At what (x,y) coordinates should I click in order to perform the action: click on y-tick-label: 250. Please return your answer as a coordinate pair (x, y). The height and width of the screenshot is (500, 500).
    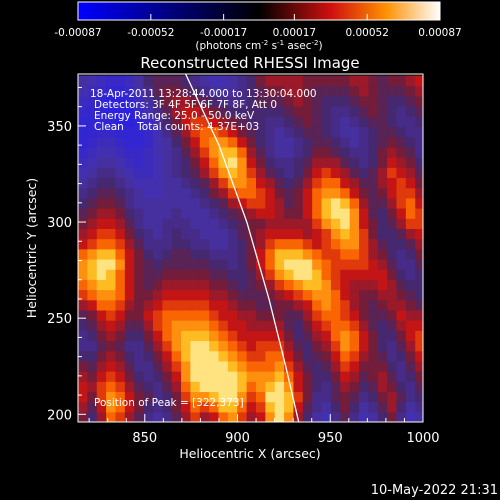
    Looking at the image, I should click on (59, 319).